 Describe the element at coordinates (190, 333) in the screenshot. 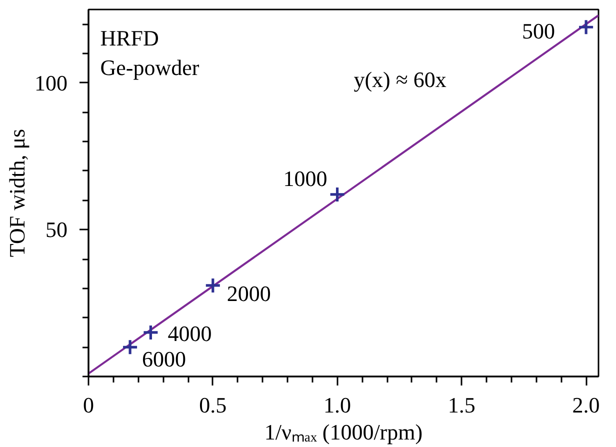

I see `annotation: 4000` at that location.